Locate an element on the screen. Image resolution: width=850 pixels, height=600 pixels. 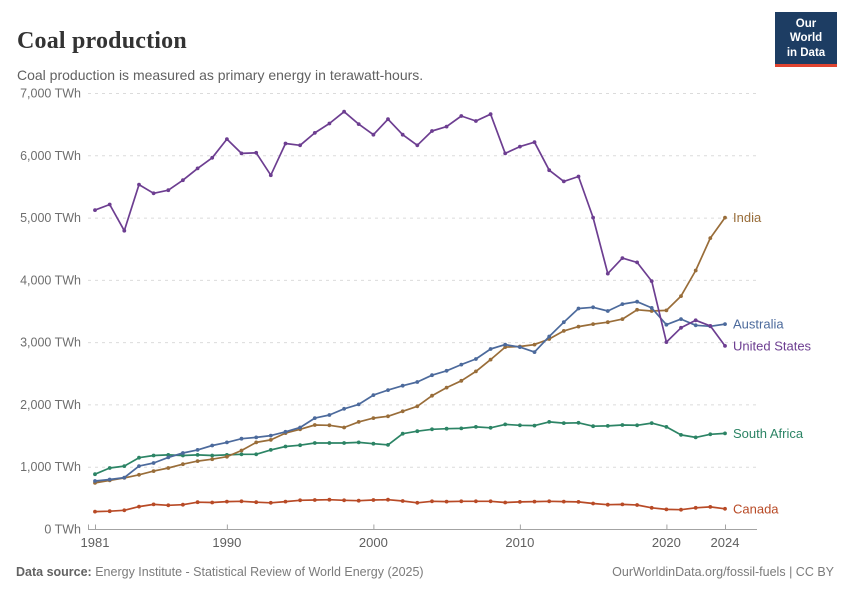
license-label: CC BY is located at coordinates (814, 572).